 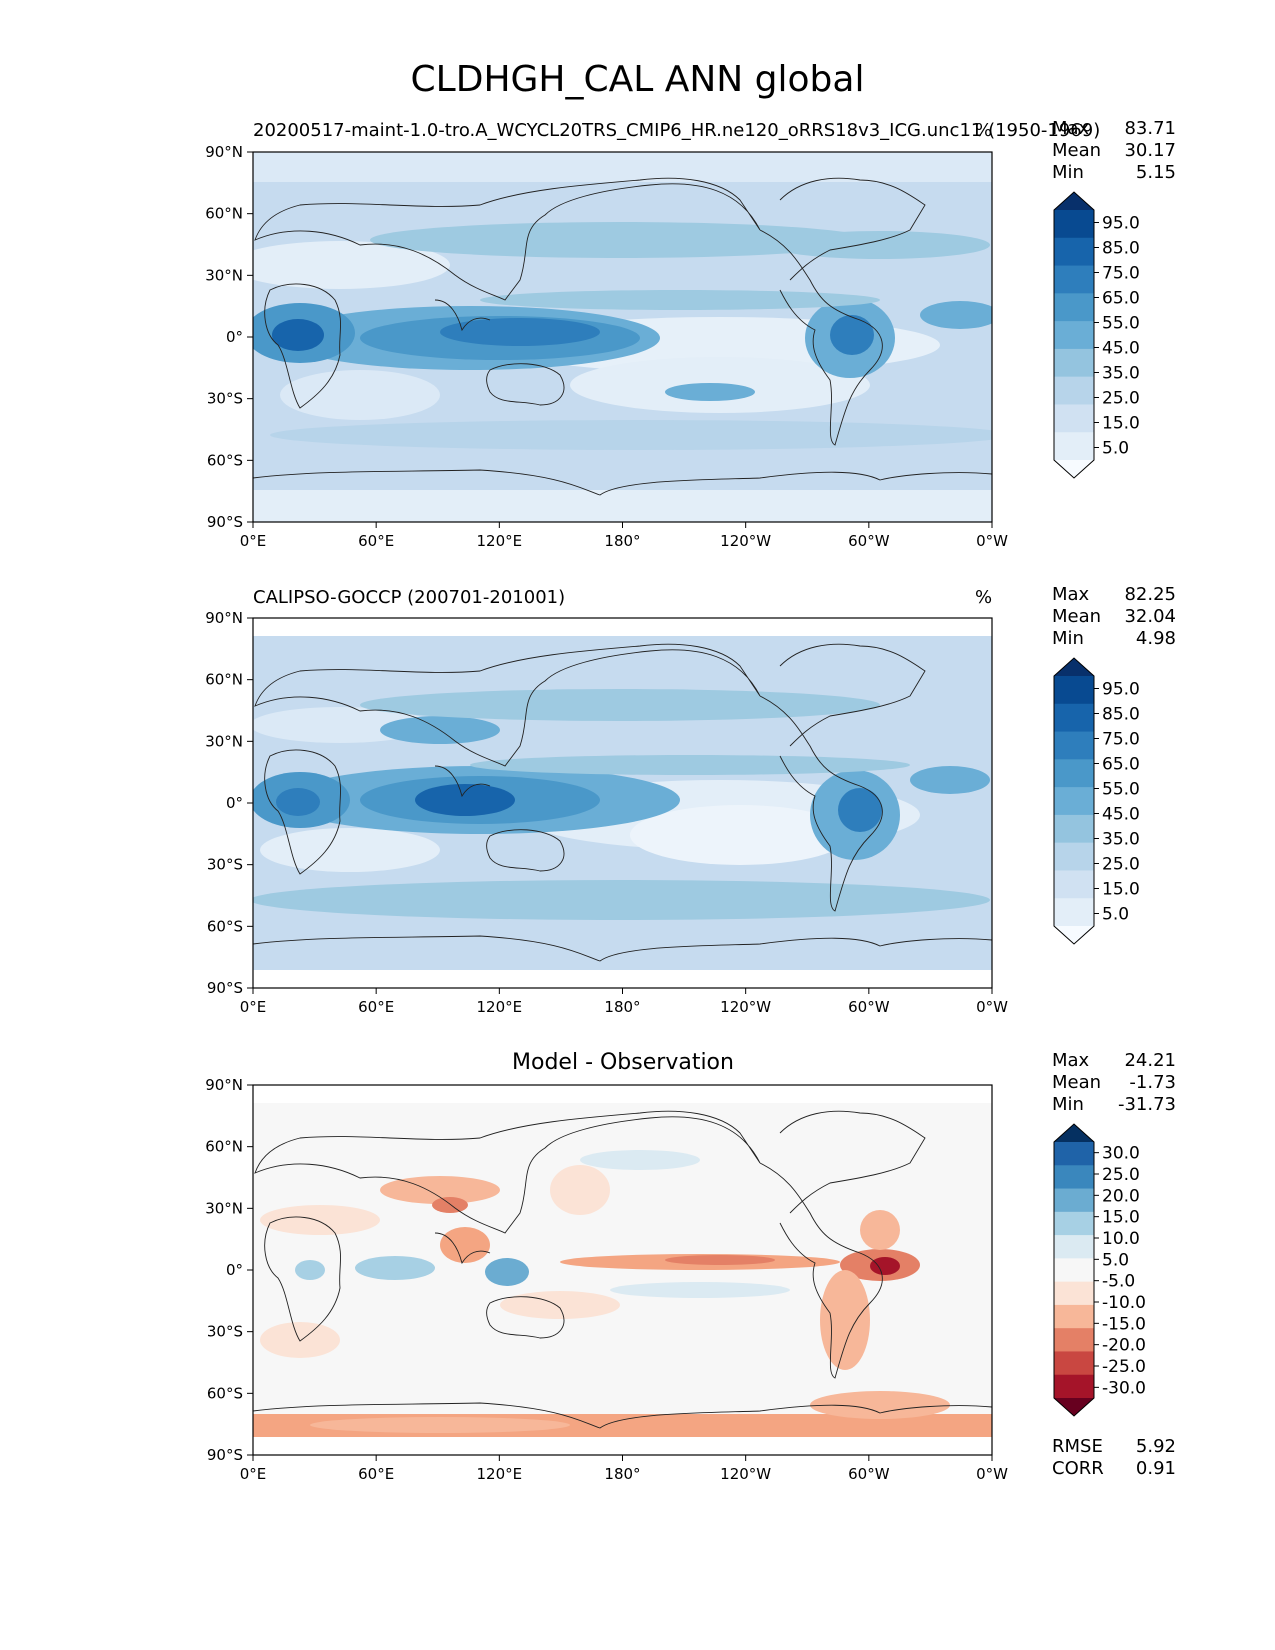 What do you see at coordinates (1150, 1060) in the screenshot?
I see `panel-diff-stat-max-value: 24.21` at bounding box center [1150, 1060].